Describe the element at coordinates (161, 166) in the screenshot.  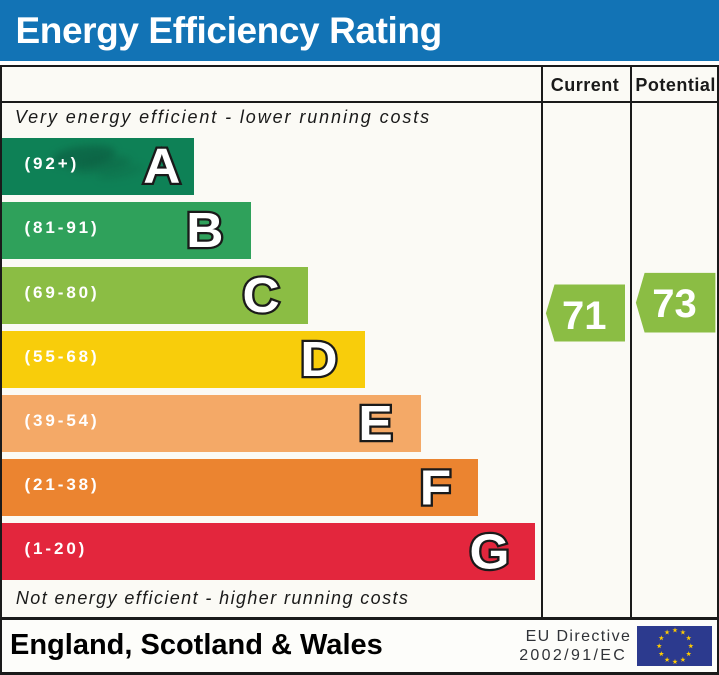
I see `svg-text: A` at that location.